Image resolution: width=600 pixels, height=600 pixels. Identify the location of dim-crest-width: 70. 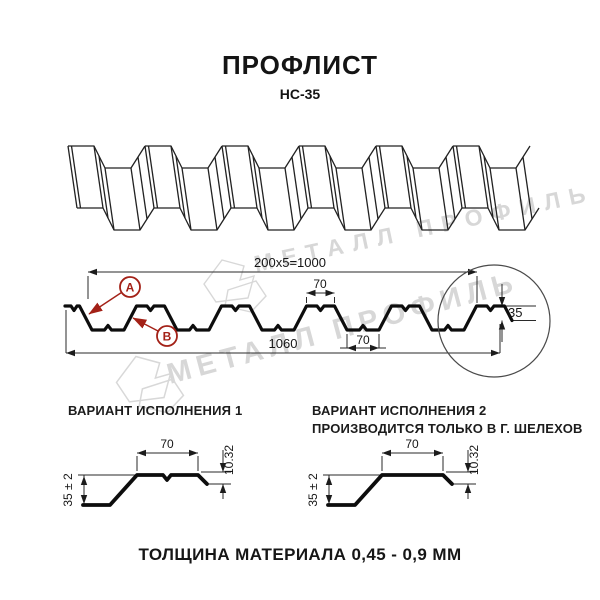
(320, 284).